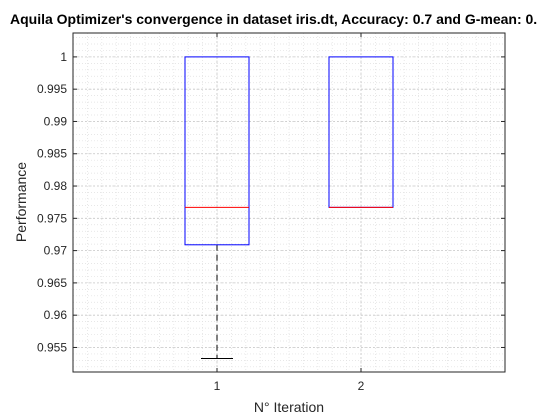 The width and height of the screenshot is (560, 420). I want to click on y-axis-label: Performance, so click(21, 202).